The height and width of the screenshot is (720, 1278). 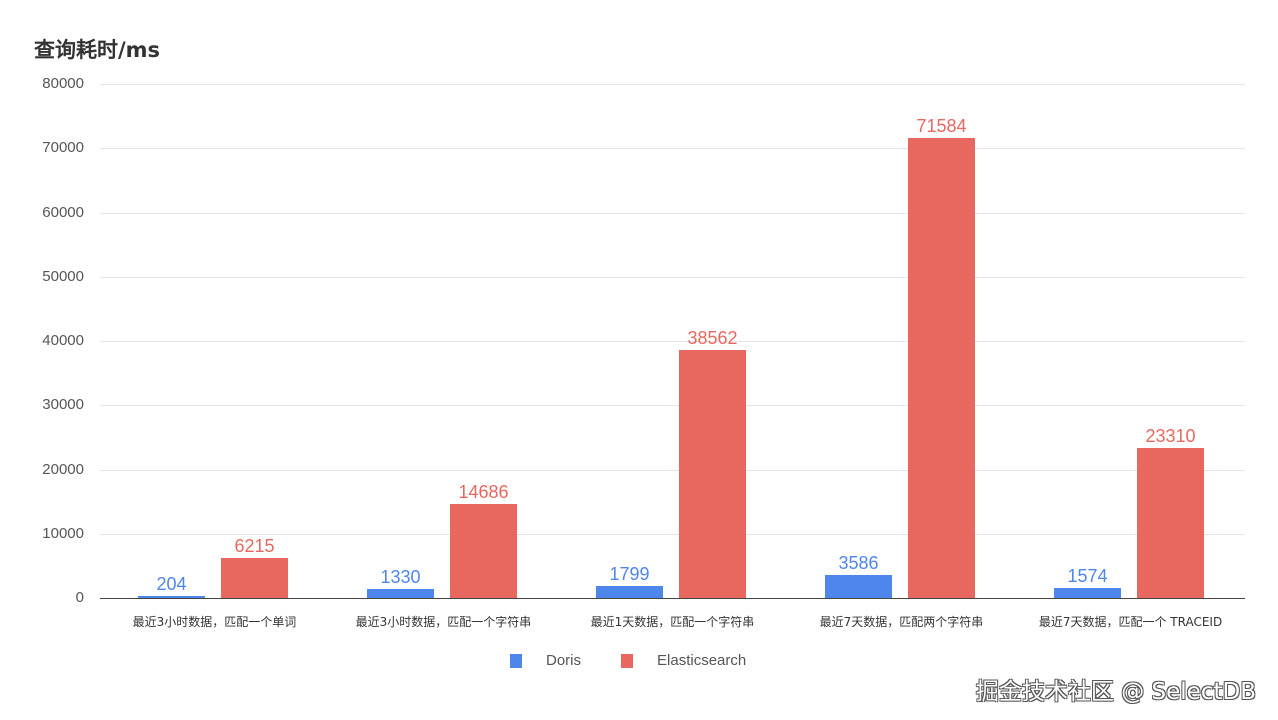 What do you see at coordinates (79, 597) in the screenshot?
I see `y-tick-label: 0` at bounding box center [79, 597].